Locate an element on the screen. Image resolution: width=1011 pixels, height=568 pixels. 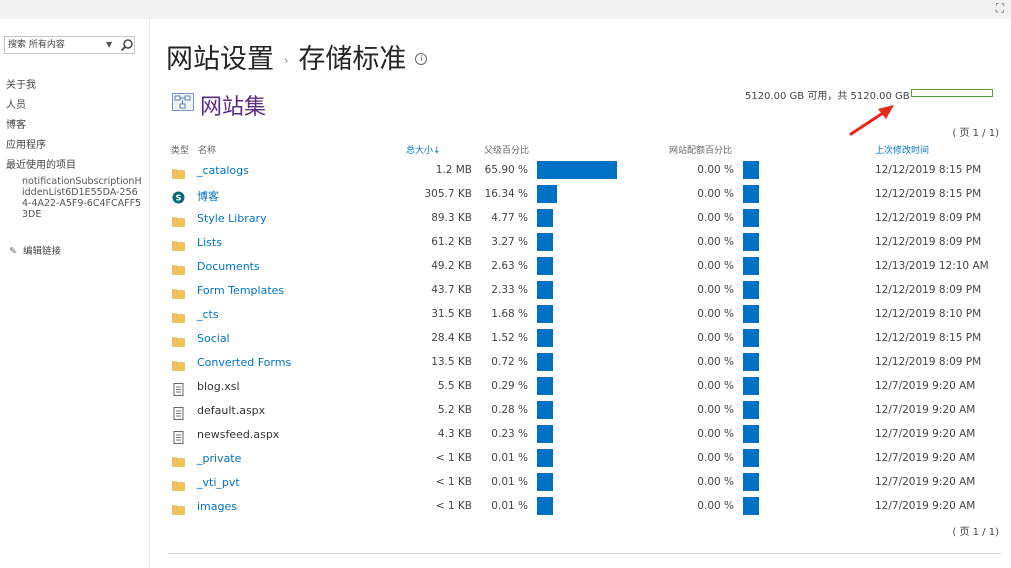
pencil-icon: ✎ is located at coordinates (13, 251).